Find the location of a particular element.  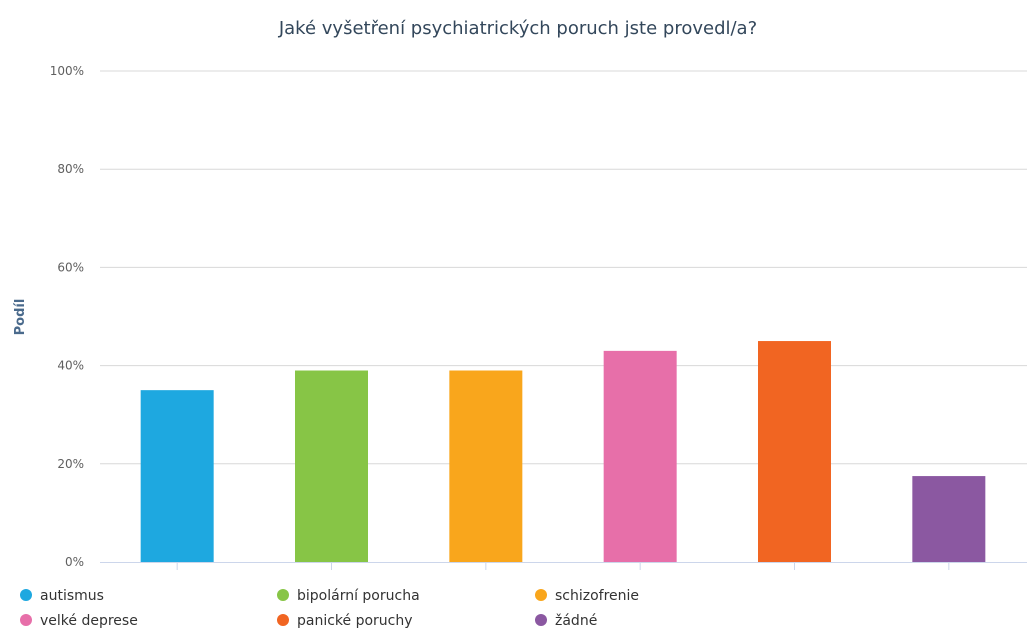

legend-item: autismus is located at coordinates (62, 596).